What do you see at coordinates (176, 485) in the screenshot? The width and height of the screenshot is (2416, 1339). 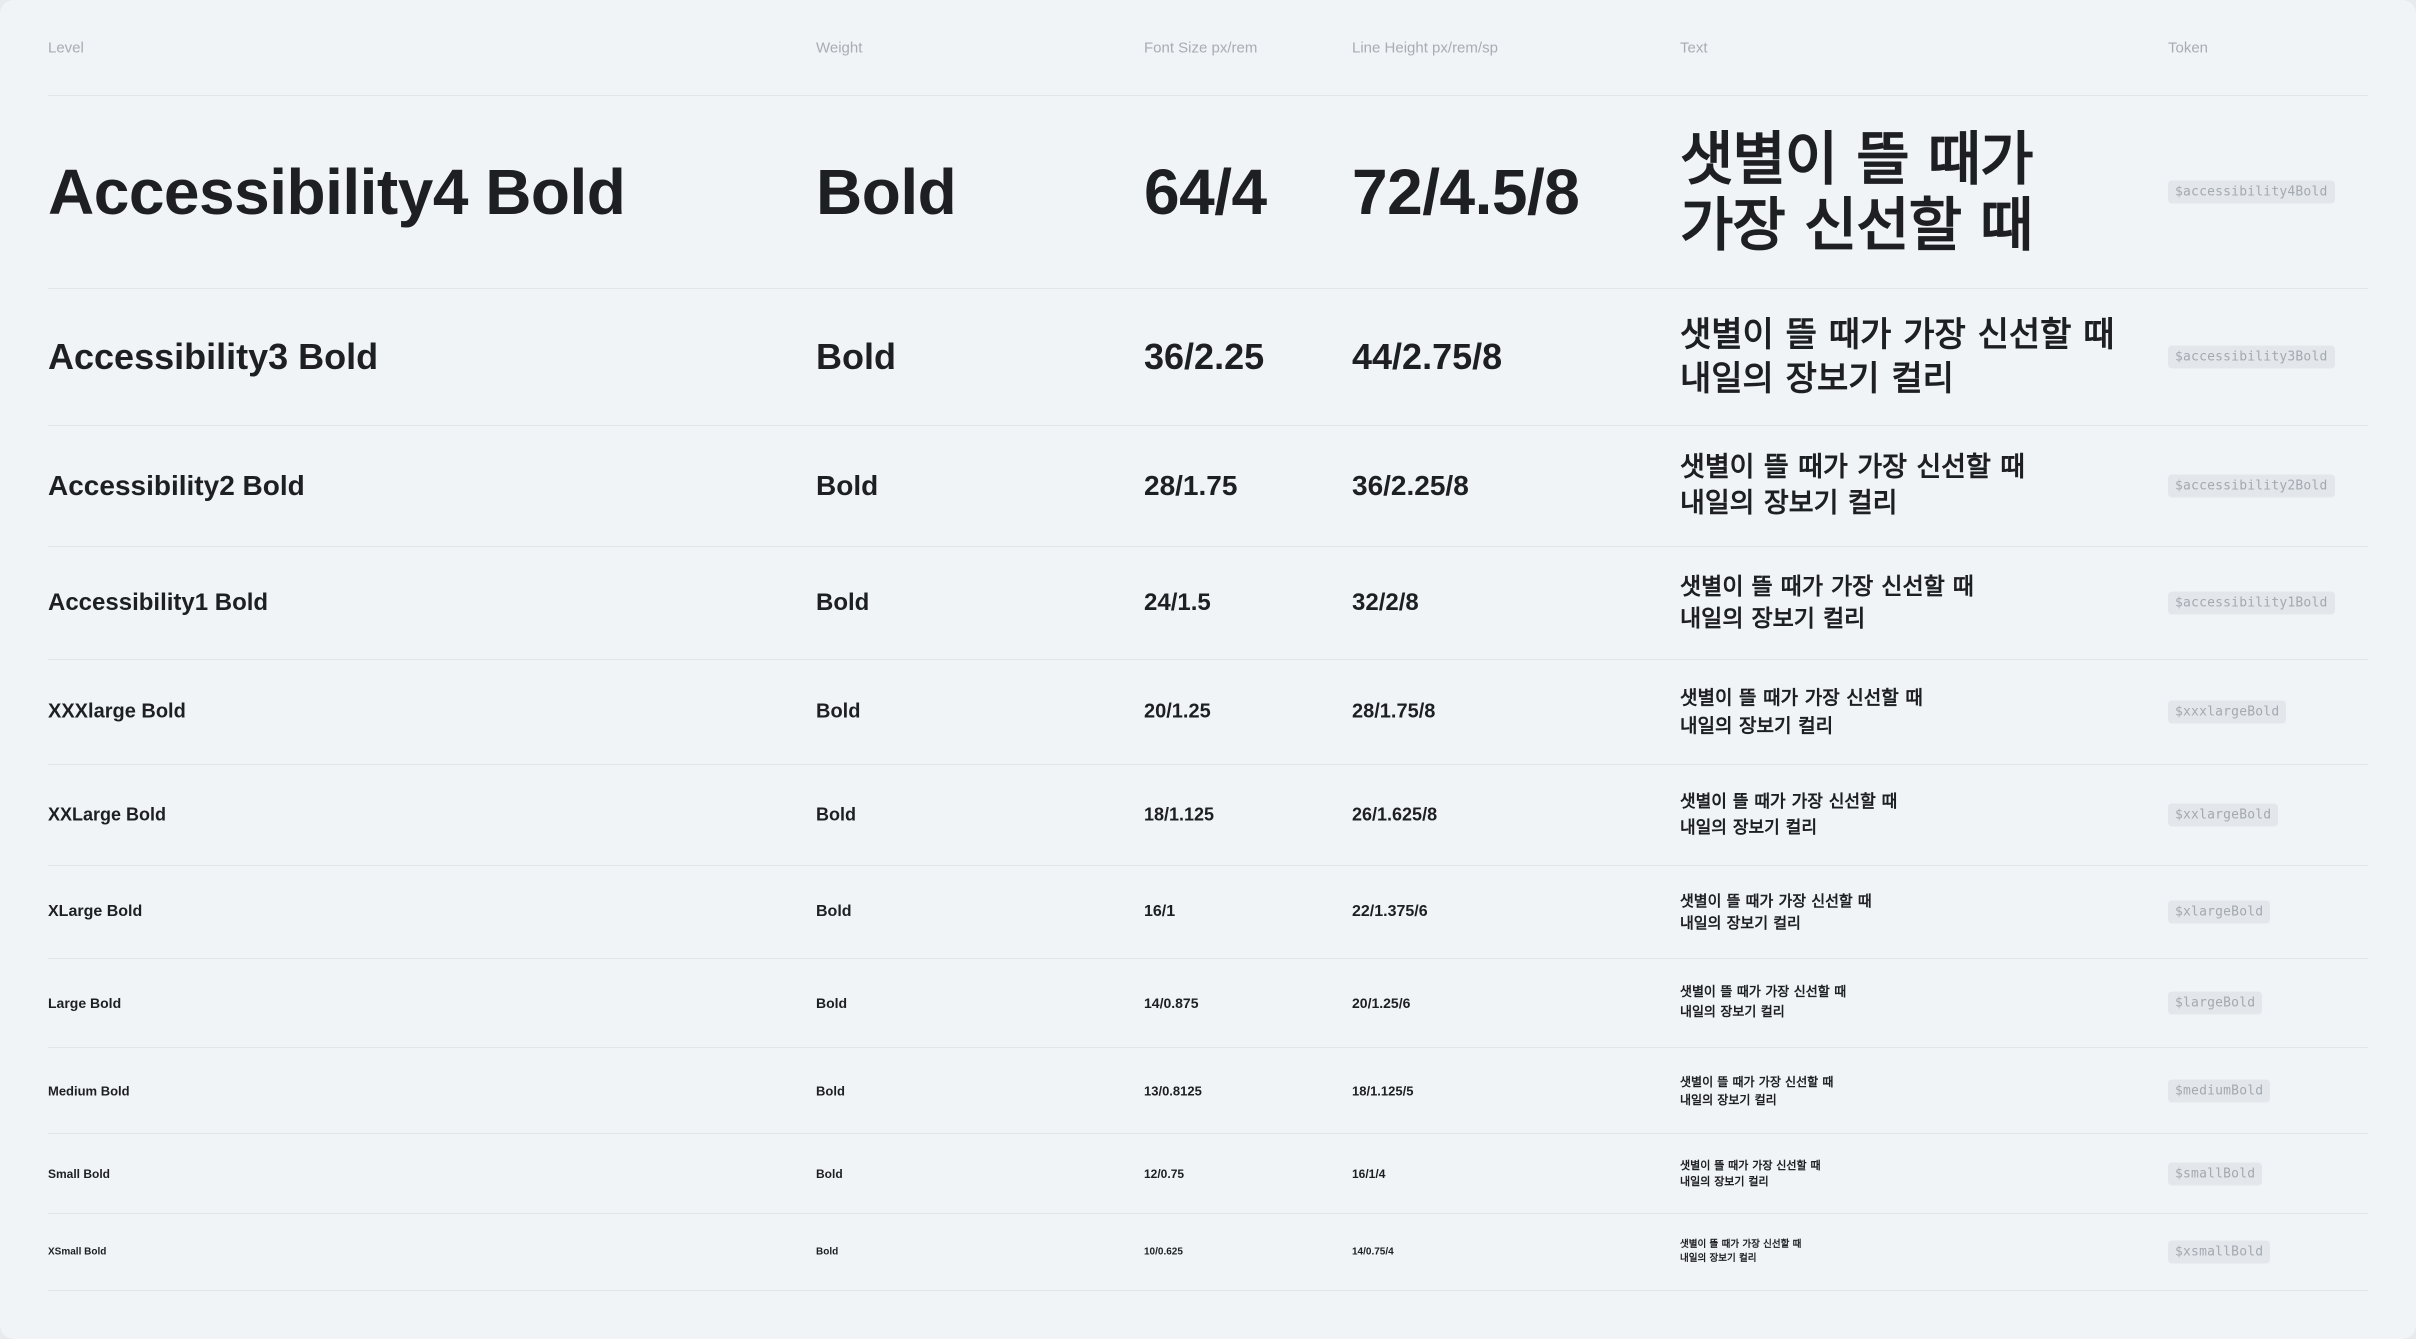 I see `level-name: Accessibility2 Bold` at bounding box center [176, 485].